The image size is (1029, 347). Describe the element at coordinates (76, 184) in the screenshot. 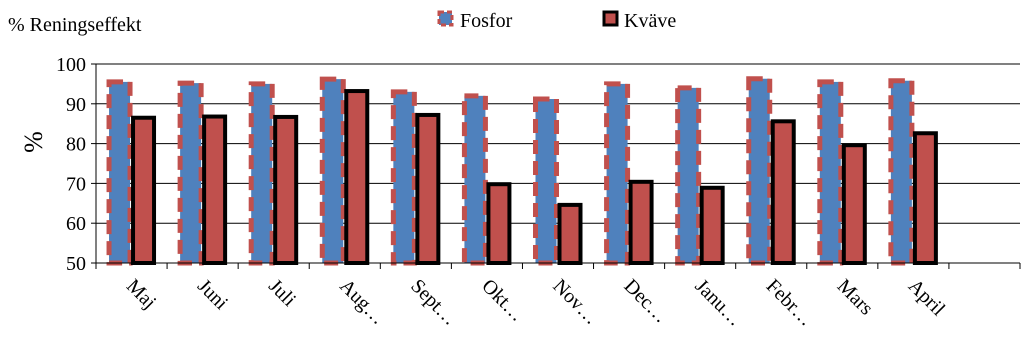

I see `y-tick-label: 70` at that location.